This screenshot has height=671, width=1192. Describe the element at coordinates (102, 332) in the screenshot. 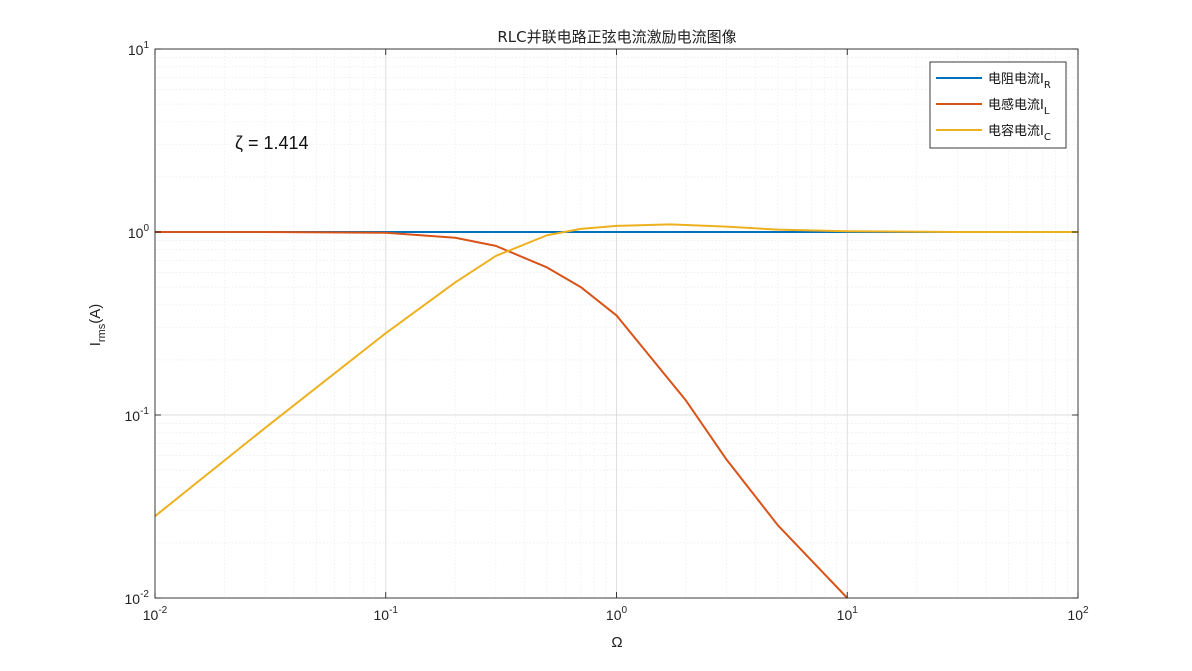

I see `y-axis-label-sub: rms` at that location.